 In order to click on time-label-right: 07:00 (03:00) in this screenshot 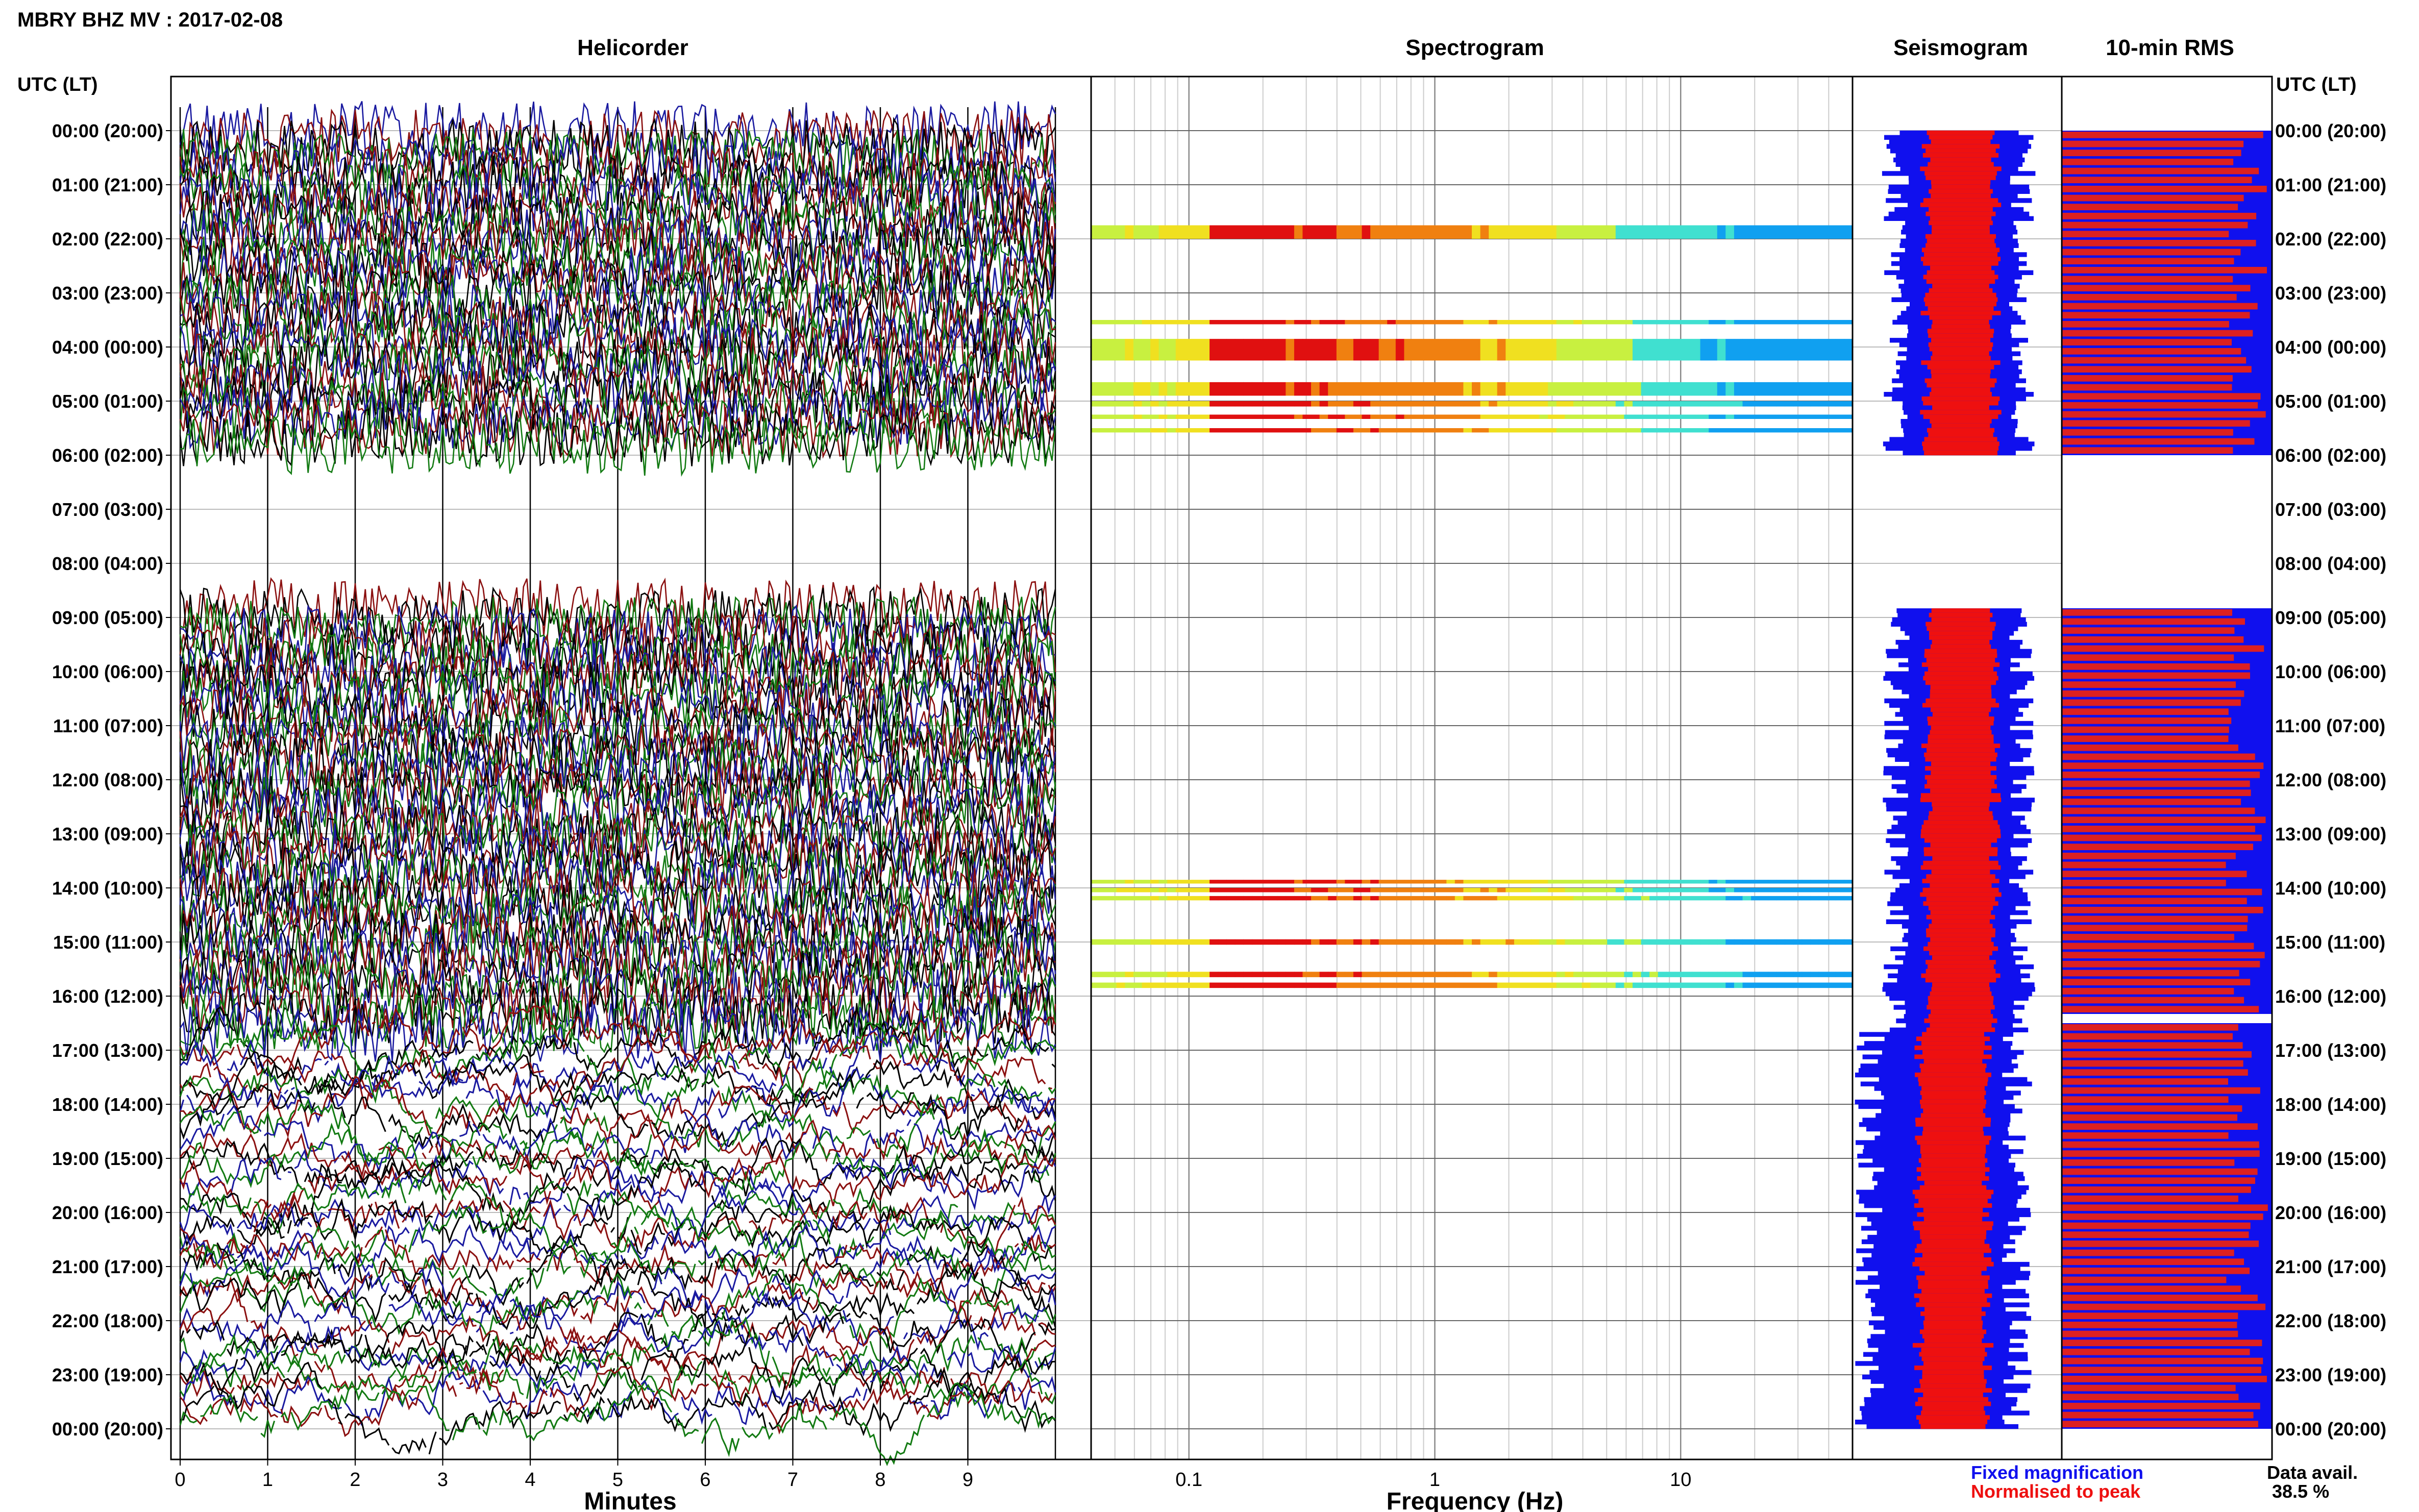, I will do `click(2330, 509)`.